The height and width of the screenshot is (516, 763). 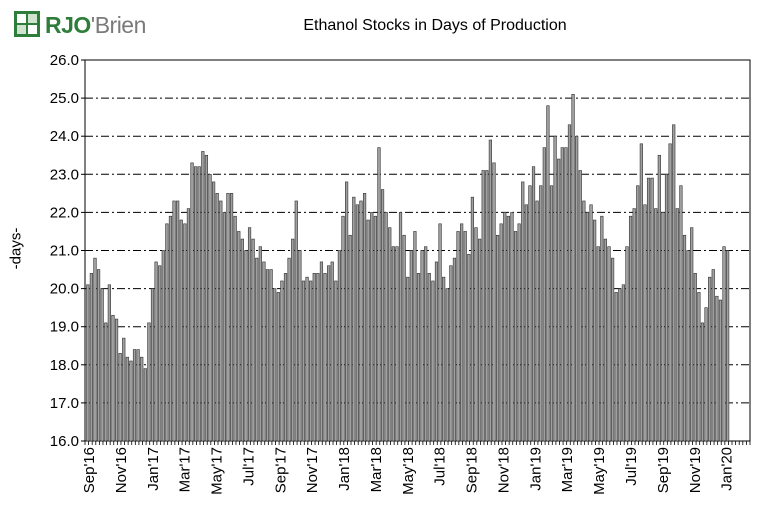 I want to click on x-tick-label: Jan'17, so click(x=153, y=469).